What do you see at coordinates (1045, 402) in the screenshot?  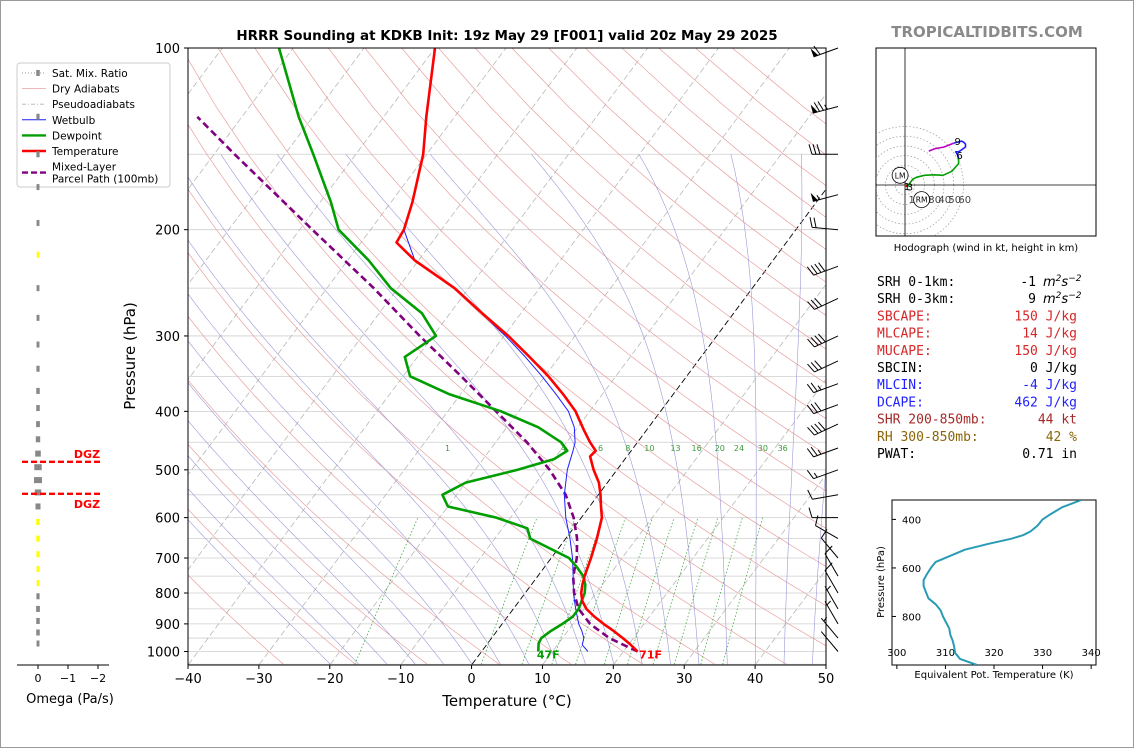 I see `index-value: 462 J/kg` at bounding box center [1045, 402].